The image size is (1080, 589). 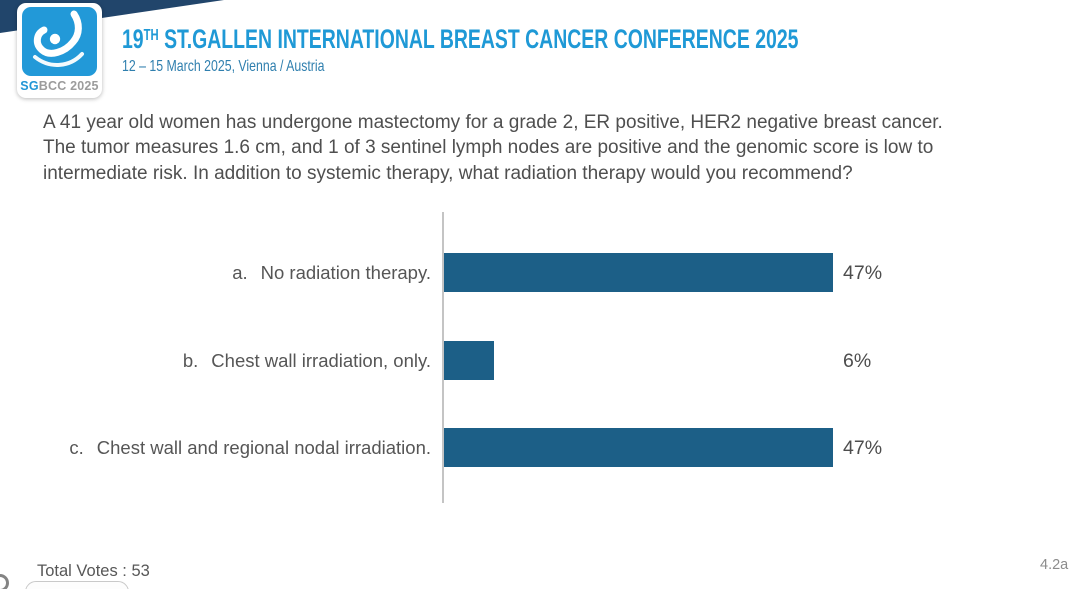 I want to click on option-letter: c., so click(x=76, y=447).